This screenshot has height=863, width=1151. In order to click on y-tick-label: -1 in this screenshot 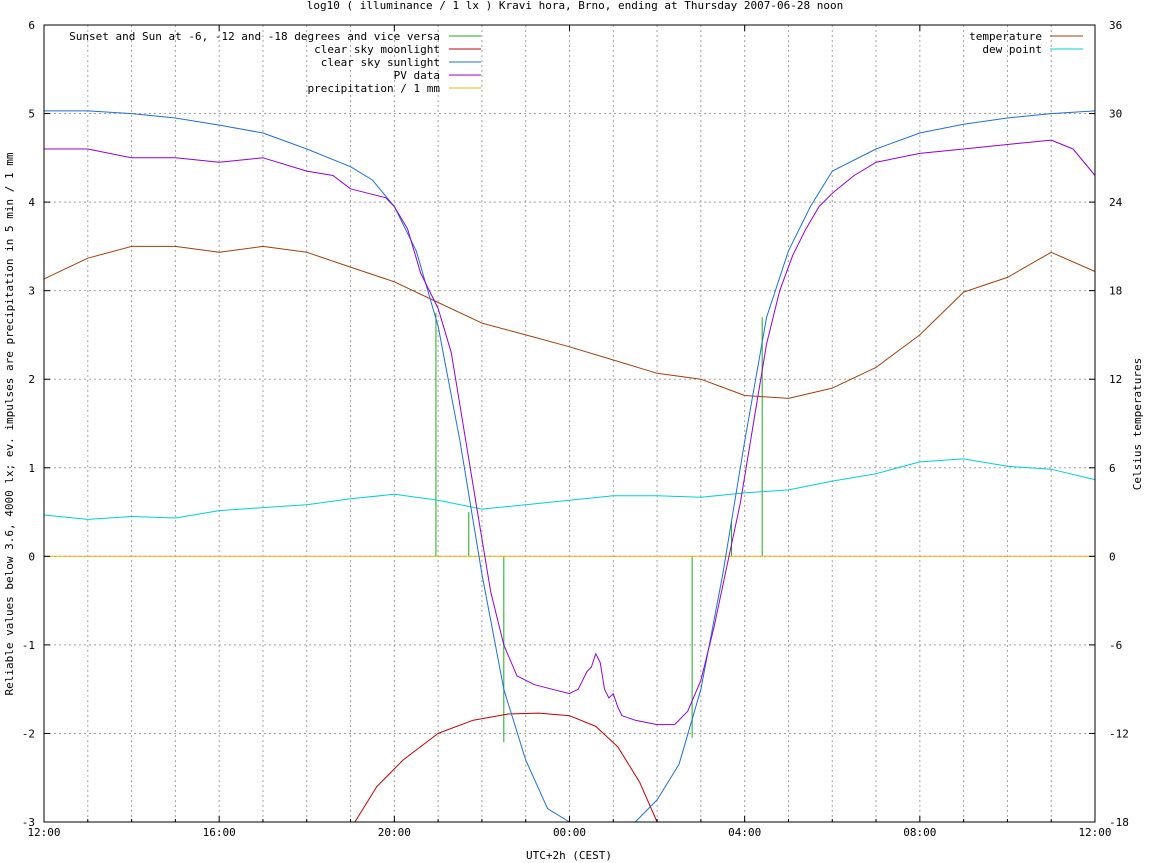, I will do `click(28, 645)`.